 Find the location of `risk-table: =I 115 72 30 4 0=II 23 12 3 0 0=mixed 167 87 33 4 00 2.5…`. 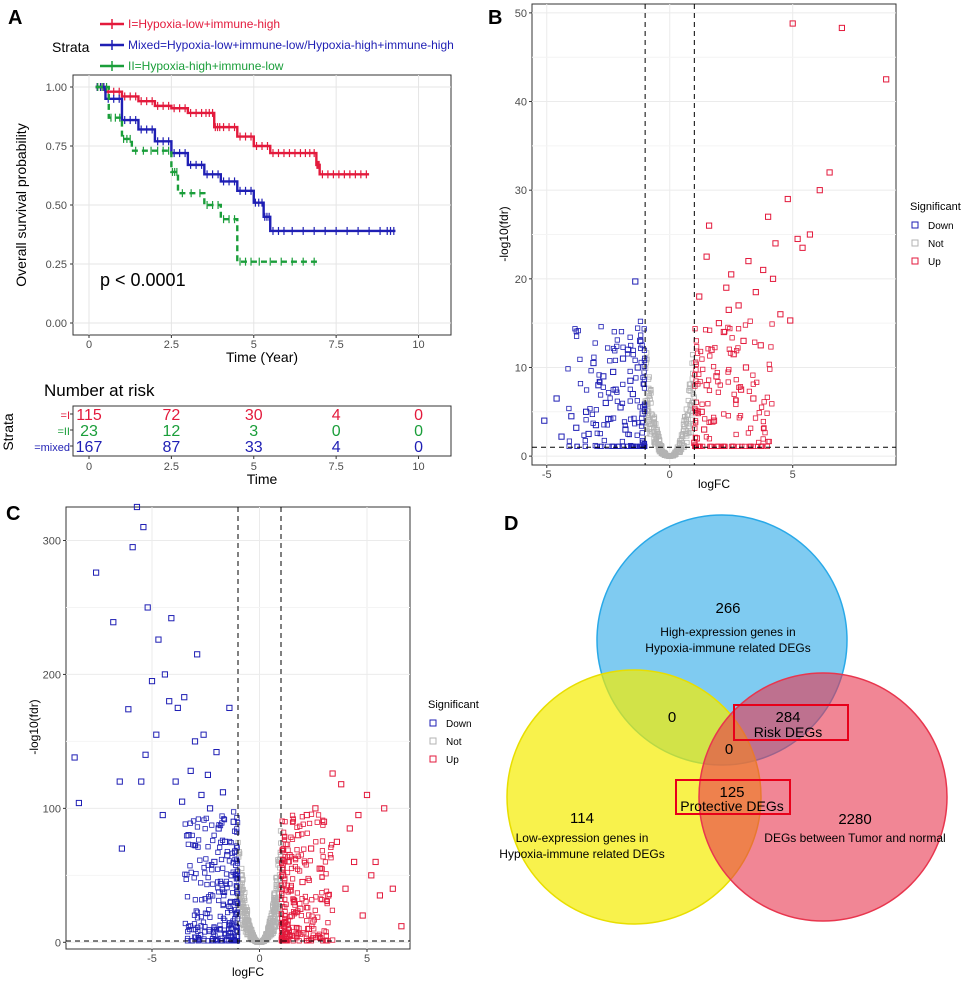

risk-table: =I 115 72 30 4 0=II 23 12 3 0 0=mixed 167 87 33 4 00 2.5… is located at coordinates (229, 440).